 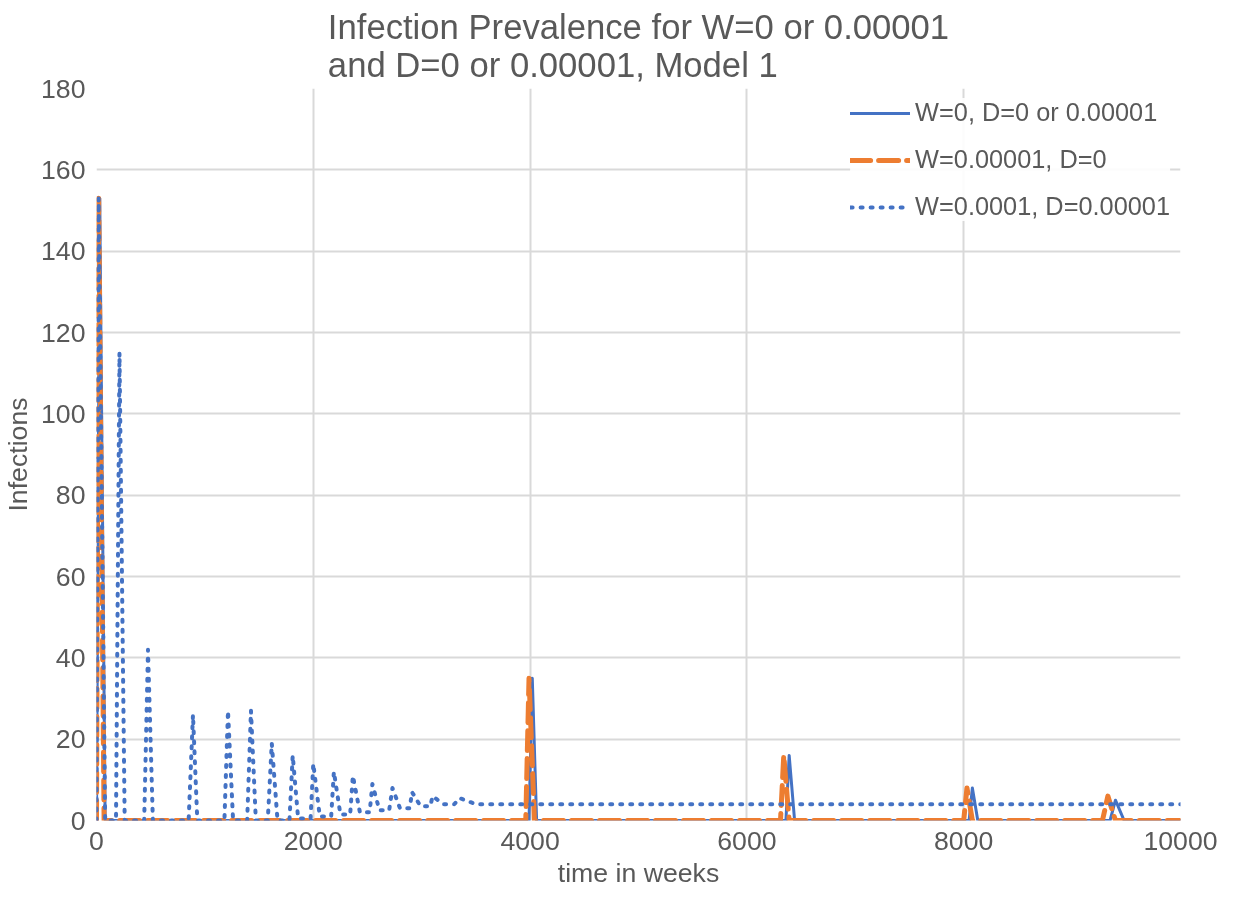 What do you see at coordinates (313, 840) in the screenshot?
I see `x-tick-label: 2000` at bounding box center [313, 840].